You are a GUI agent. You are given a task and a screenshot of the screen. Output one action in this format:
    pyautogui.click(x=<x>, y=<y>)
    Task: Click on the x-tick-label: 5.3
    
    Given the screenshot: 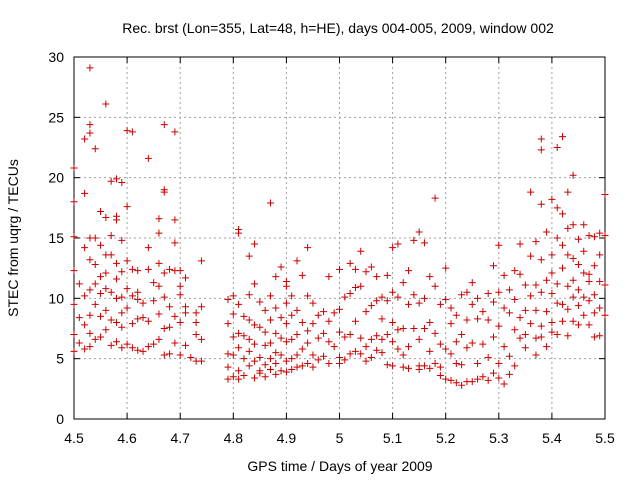 What is the action you would take?
    pyautogui.click(x=499, y=438)
    